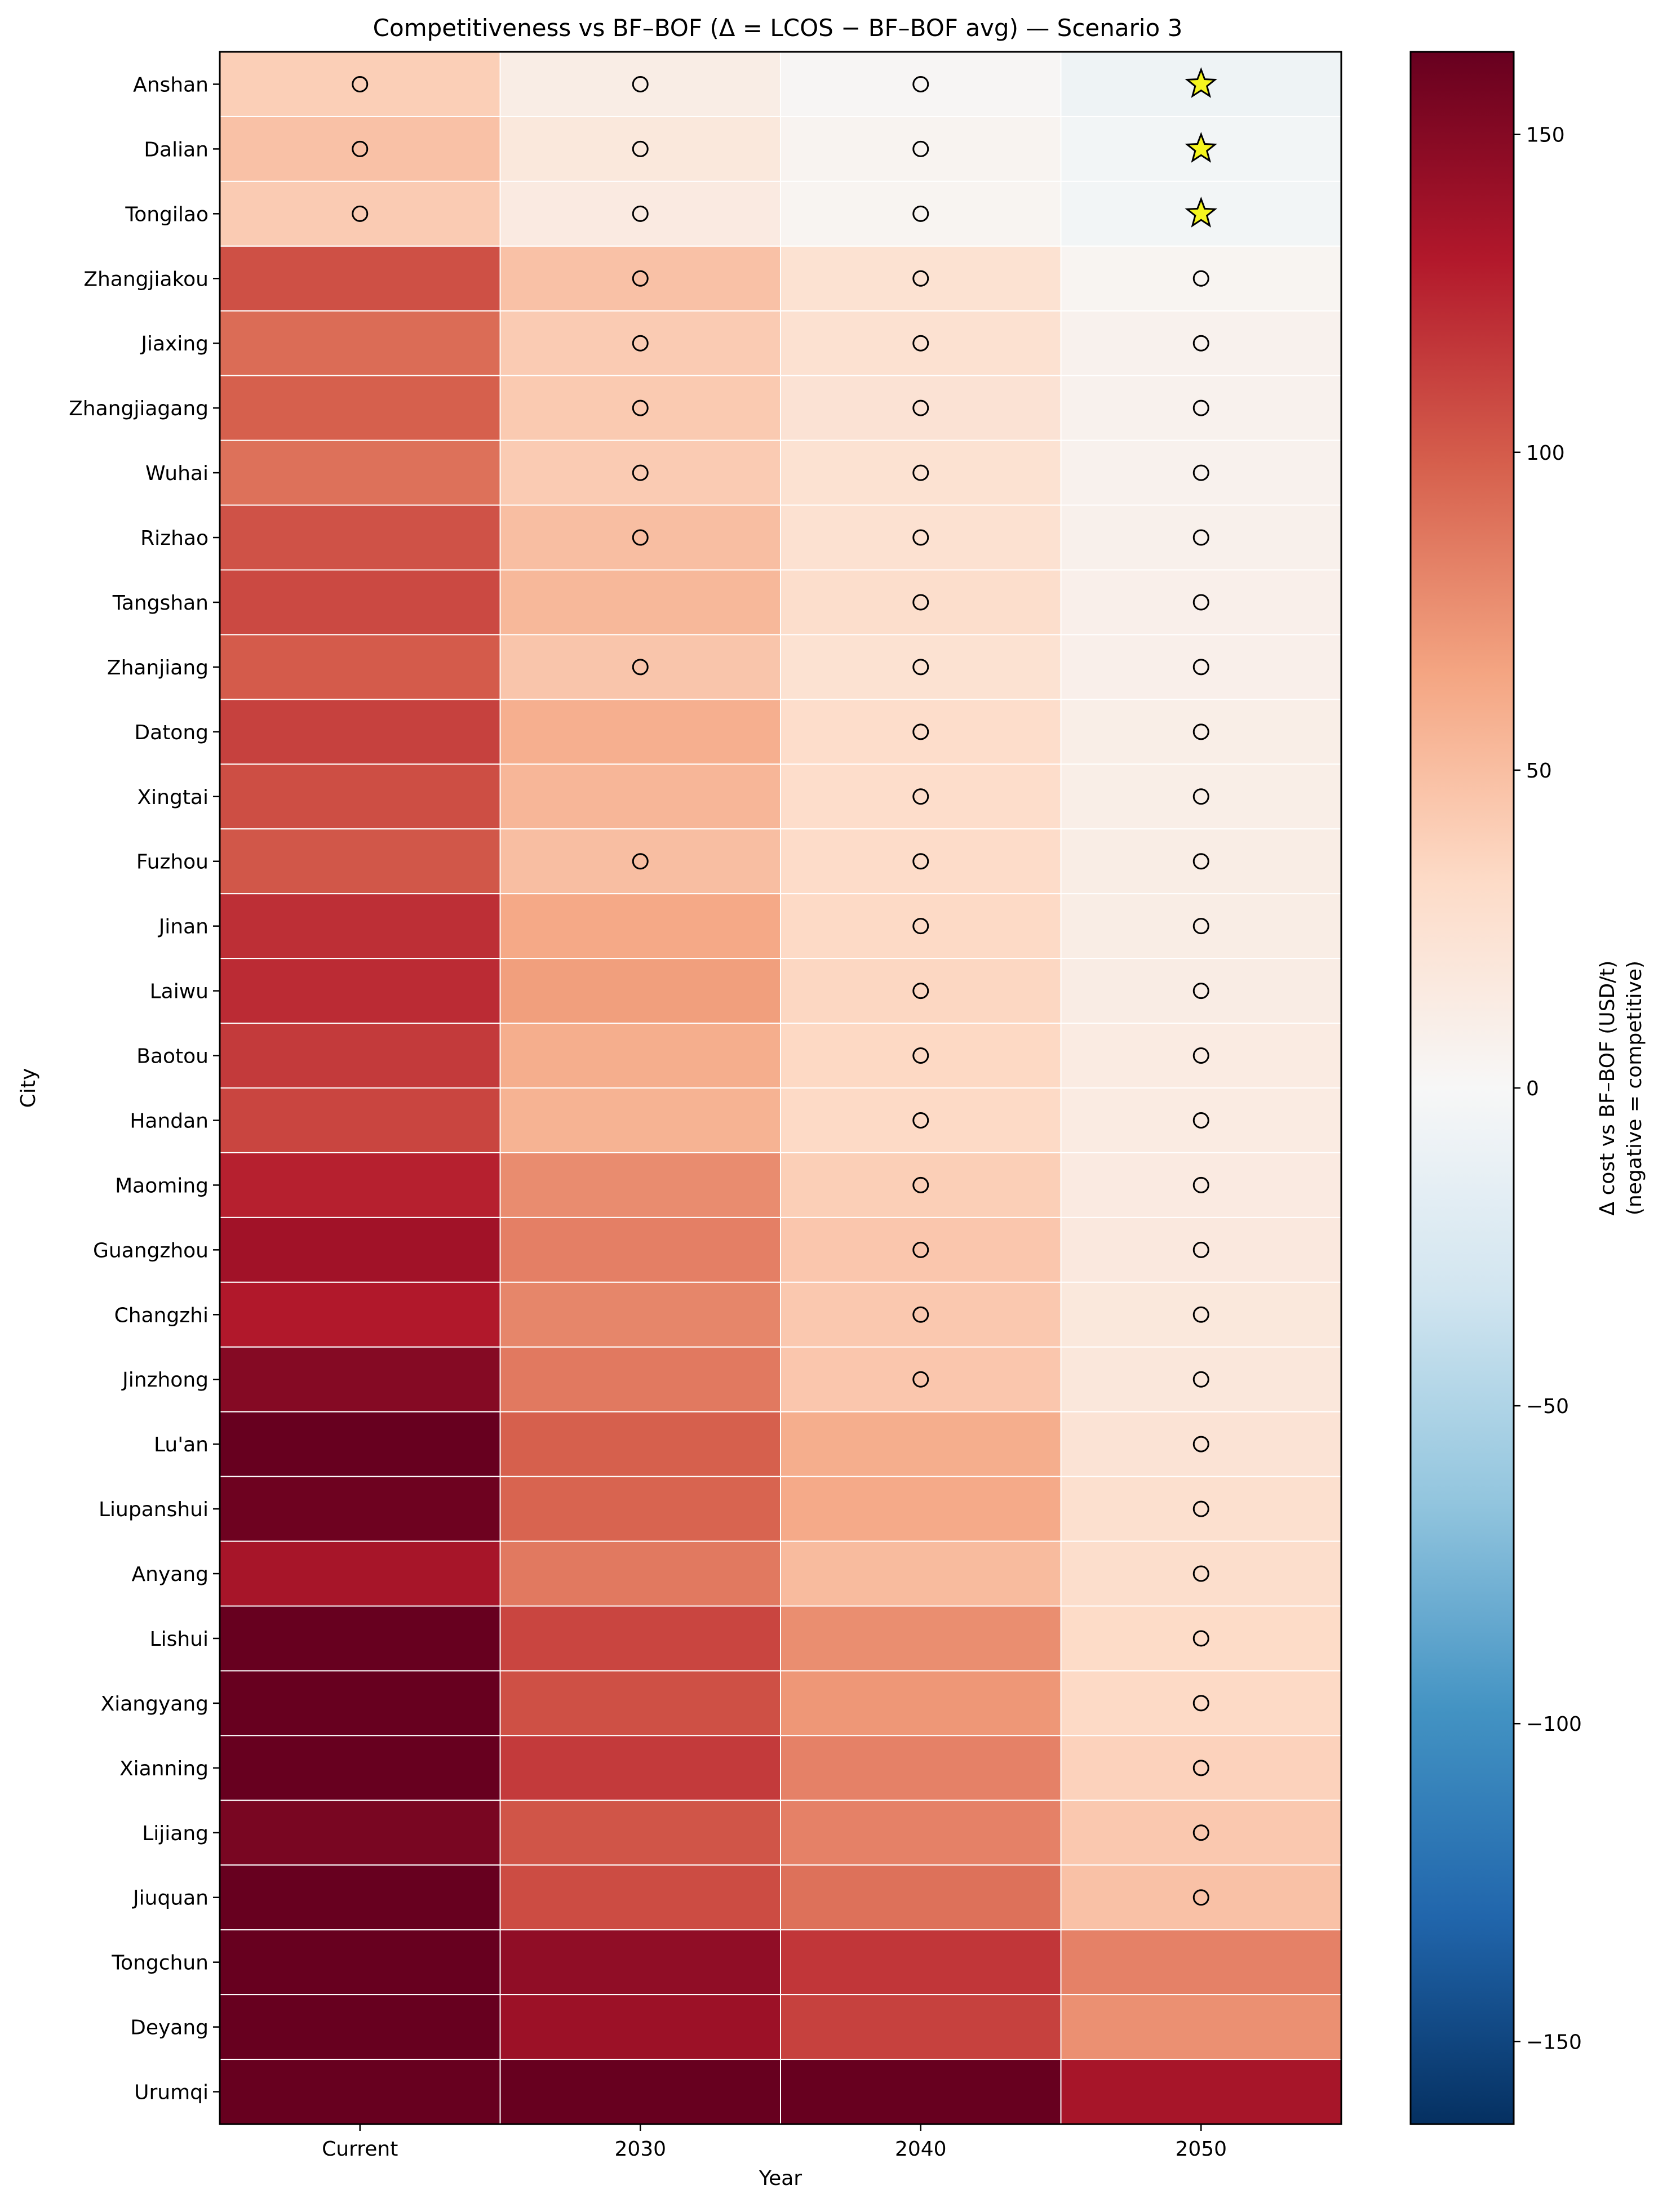  Describe the element at coordinates (360, 2149) in the screenshot. I see `x-tick-label: Current` at that location.